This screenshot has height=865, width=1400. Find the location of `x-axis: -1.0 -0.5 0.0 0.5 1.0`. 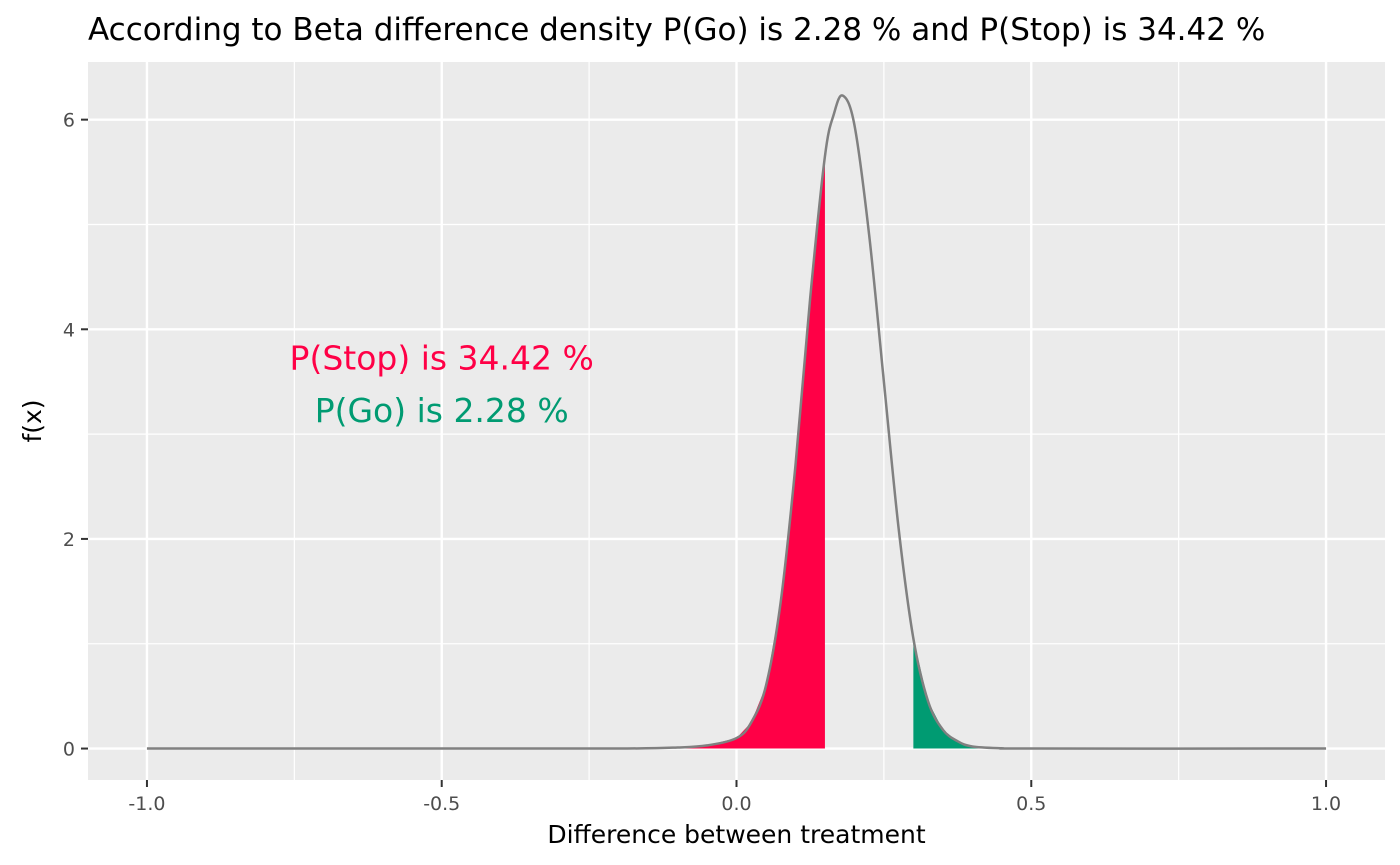

x-axis: -1.0 -0.5 0.0 0.5 1.0 is located at coordinates (734, 797).